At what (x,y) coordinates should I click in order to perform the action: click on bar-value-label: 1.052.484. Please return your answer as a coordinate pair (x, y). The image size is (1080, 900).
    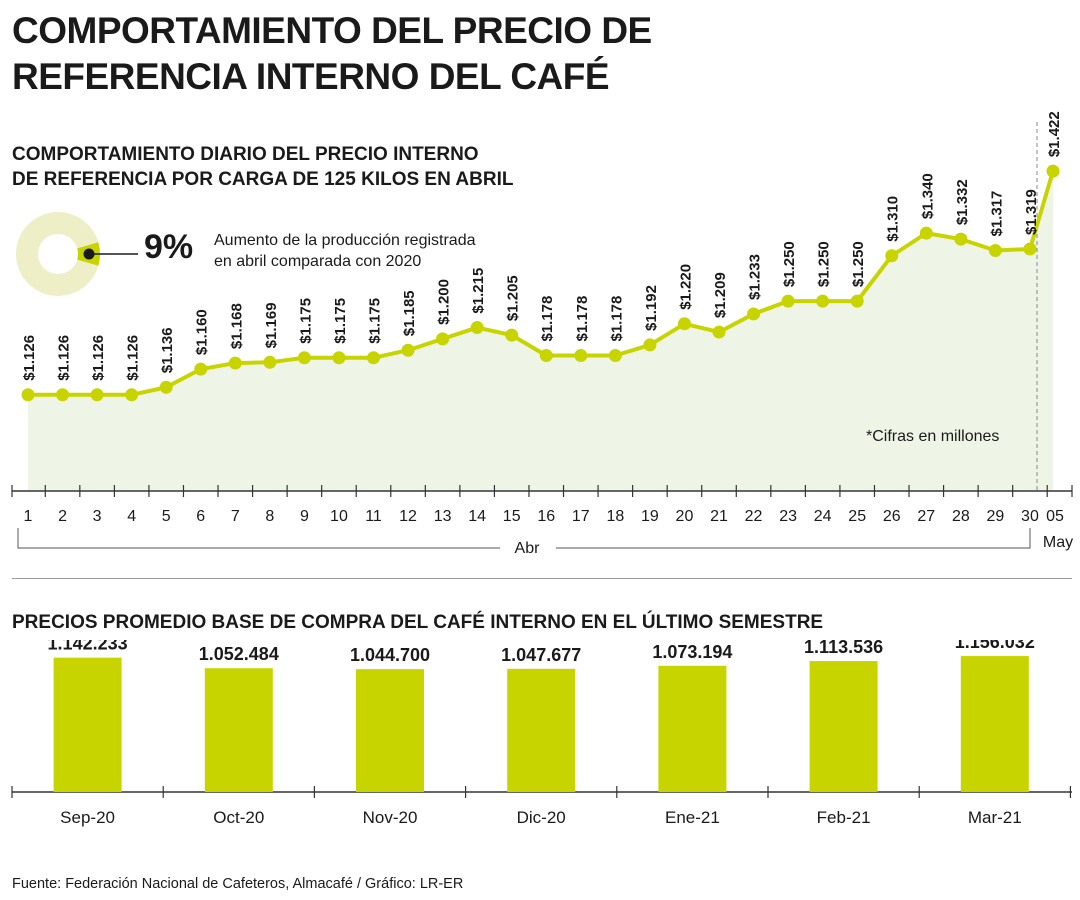
    Looking at the image, I should click on (239, 654).